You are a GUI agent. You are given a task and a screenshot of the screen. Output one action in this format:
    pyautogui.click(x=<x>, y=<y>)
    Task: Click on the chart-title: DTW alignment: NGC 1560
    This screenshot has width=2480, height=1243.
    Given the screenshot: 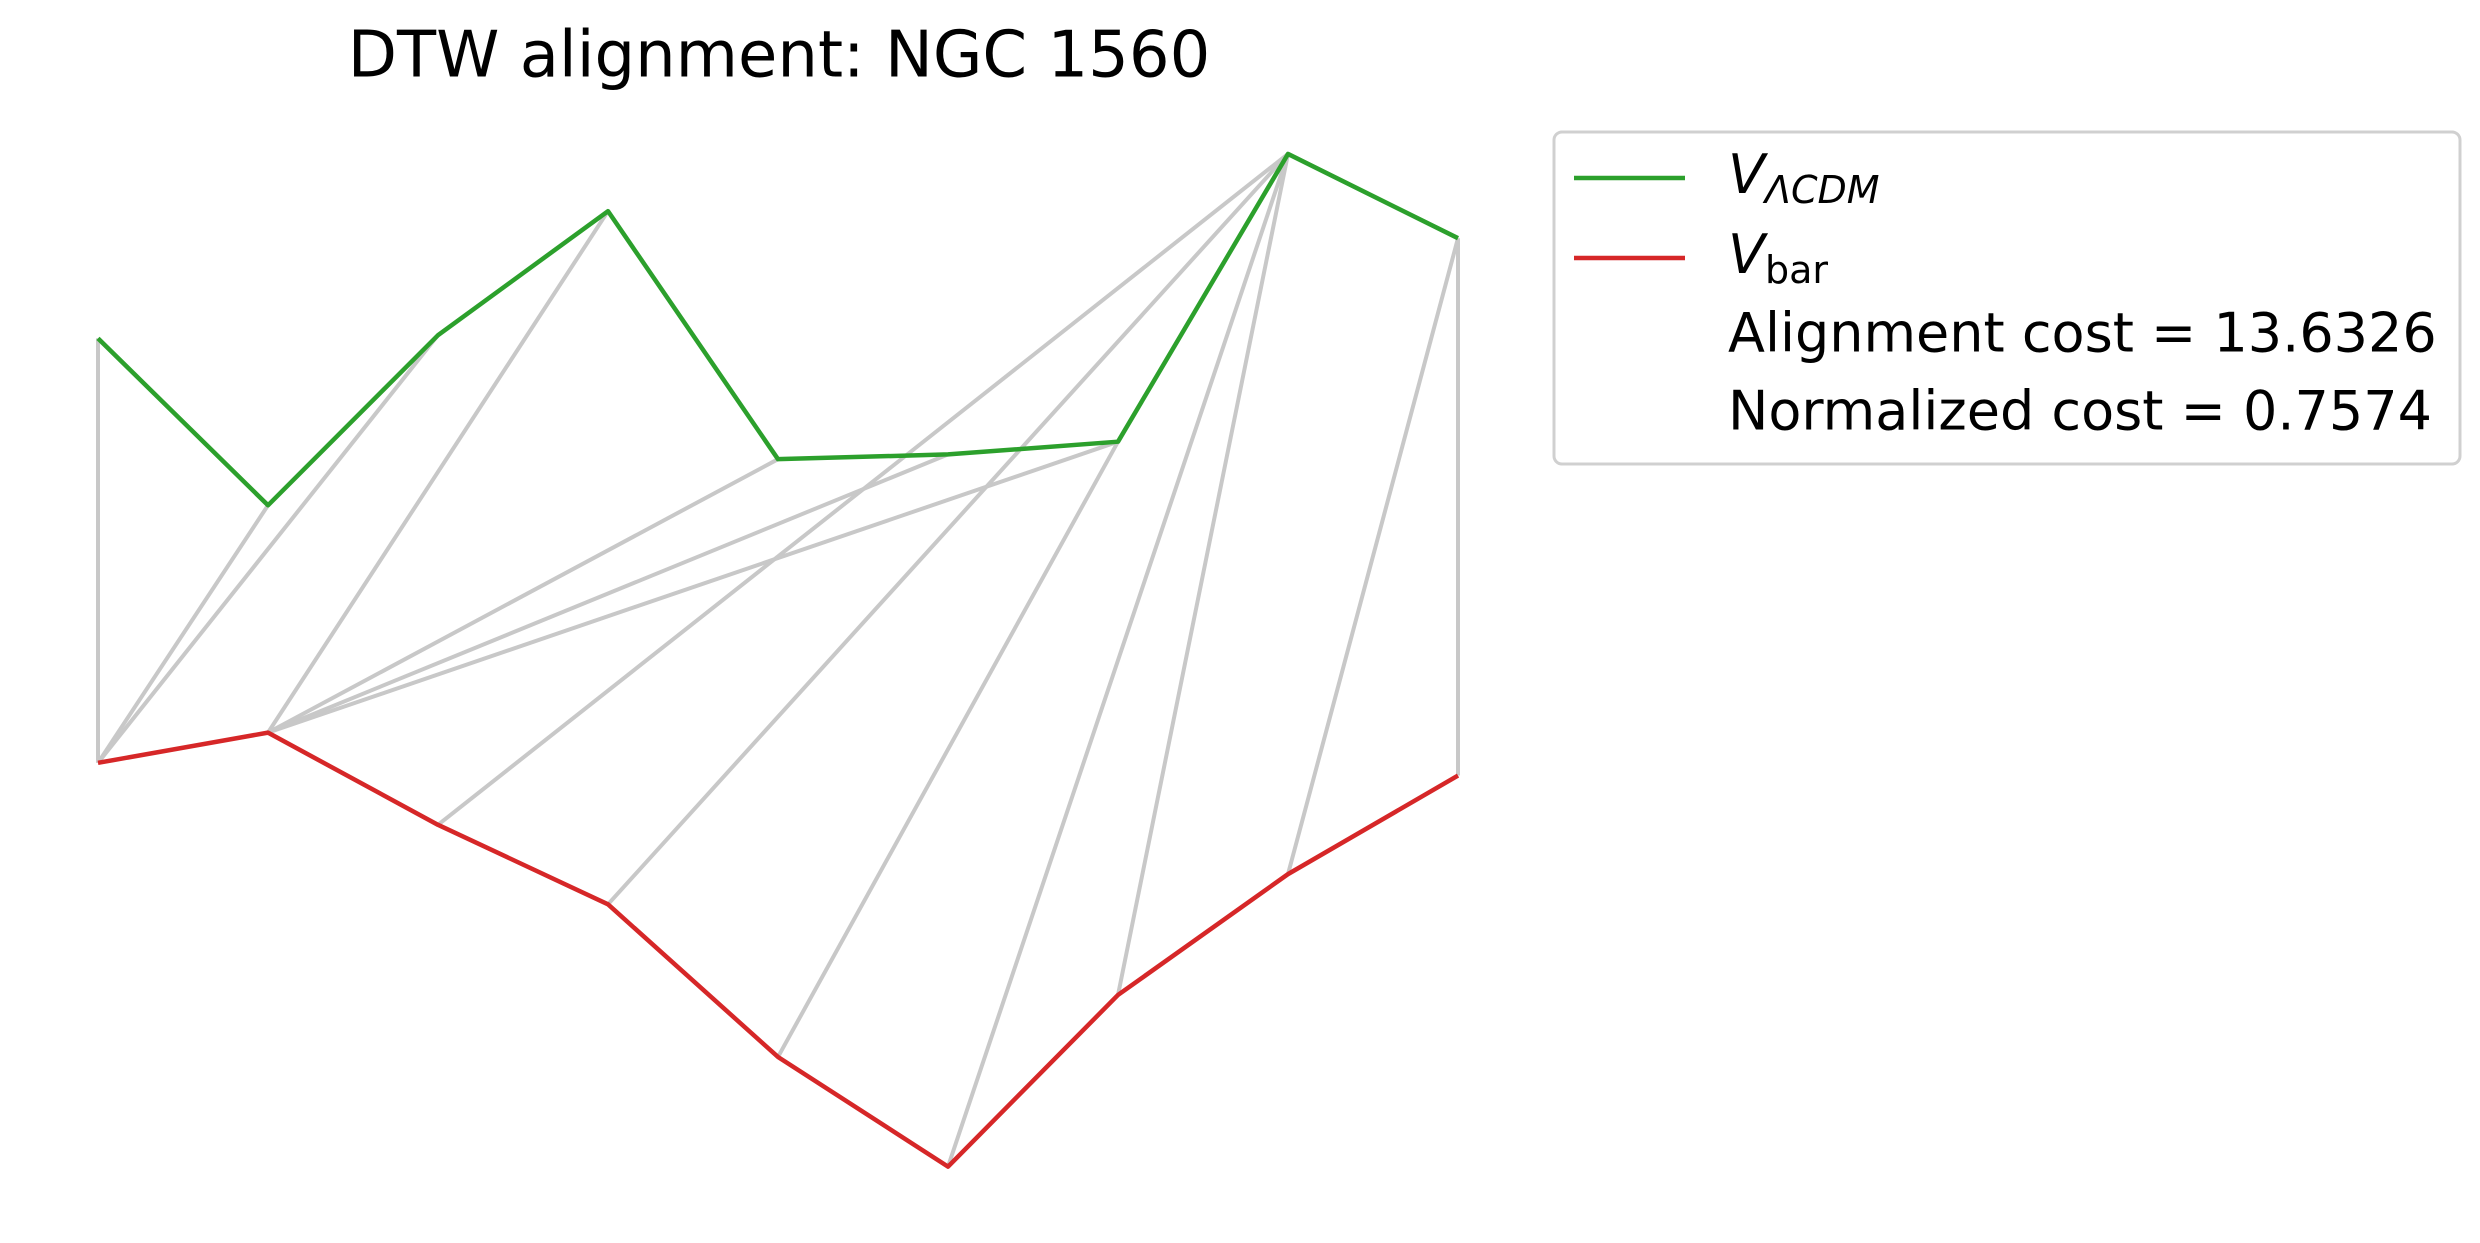 What is the action you would take?
    pyautogui.click(x=779, y=56)
    